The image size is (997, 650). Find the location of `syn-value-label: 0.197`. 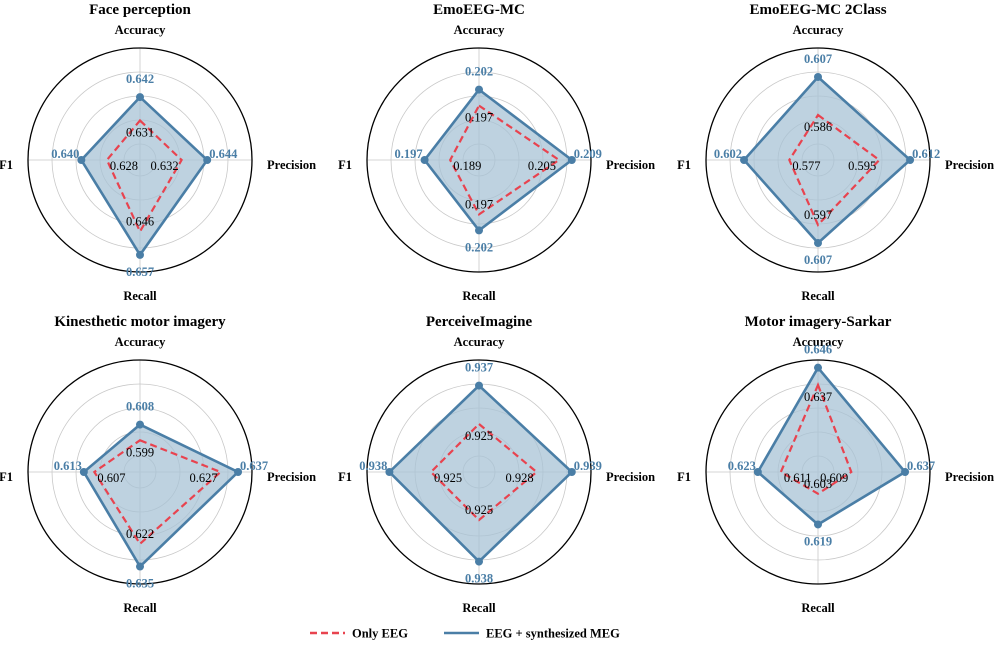

syn-value-label: 0.197 is located at coordinates (408, 154).